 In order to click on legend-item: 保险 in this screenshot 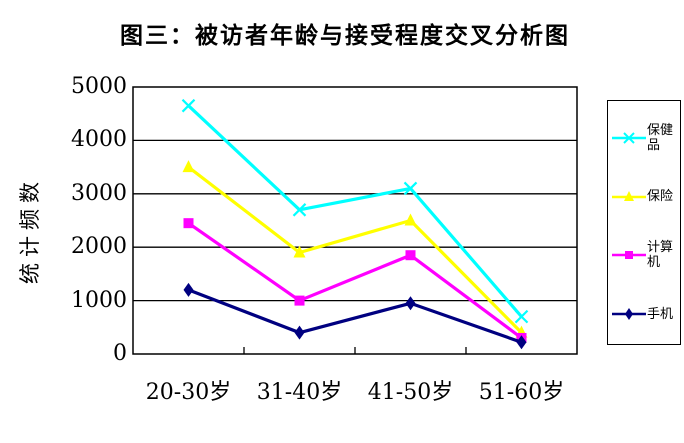, I will do `click(645, 197)`.